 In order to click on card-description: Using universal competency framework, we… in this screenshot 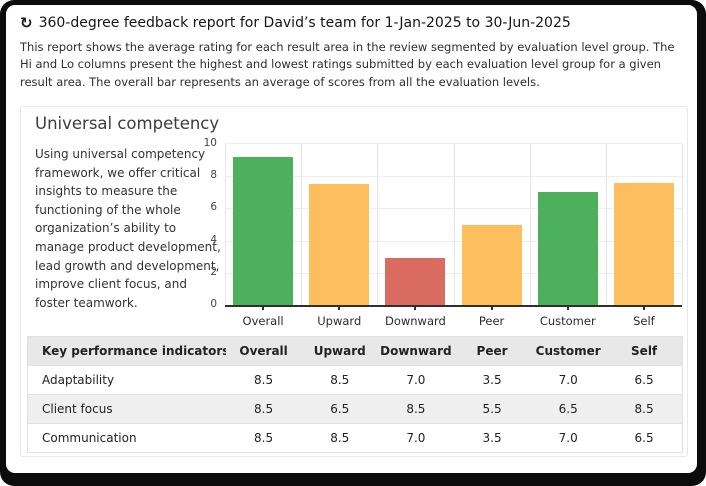, I will do `click(128, 228)`.